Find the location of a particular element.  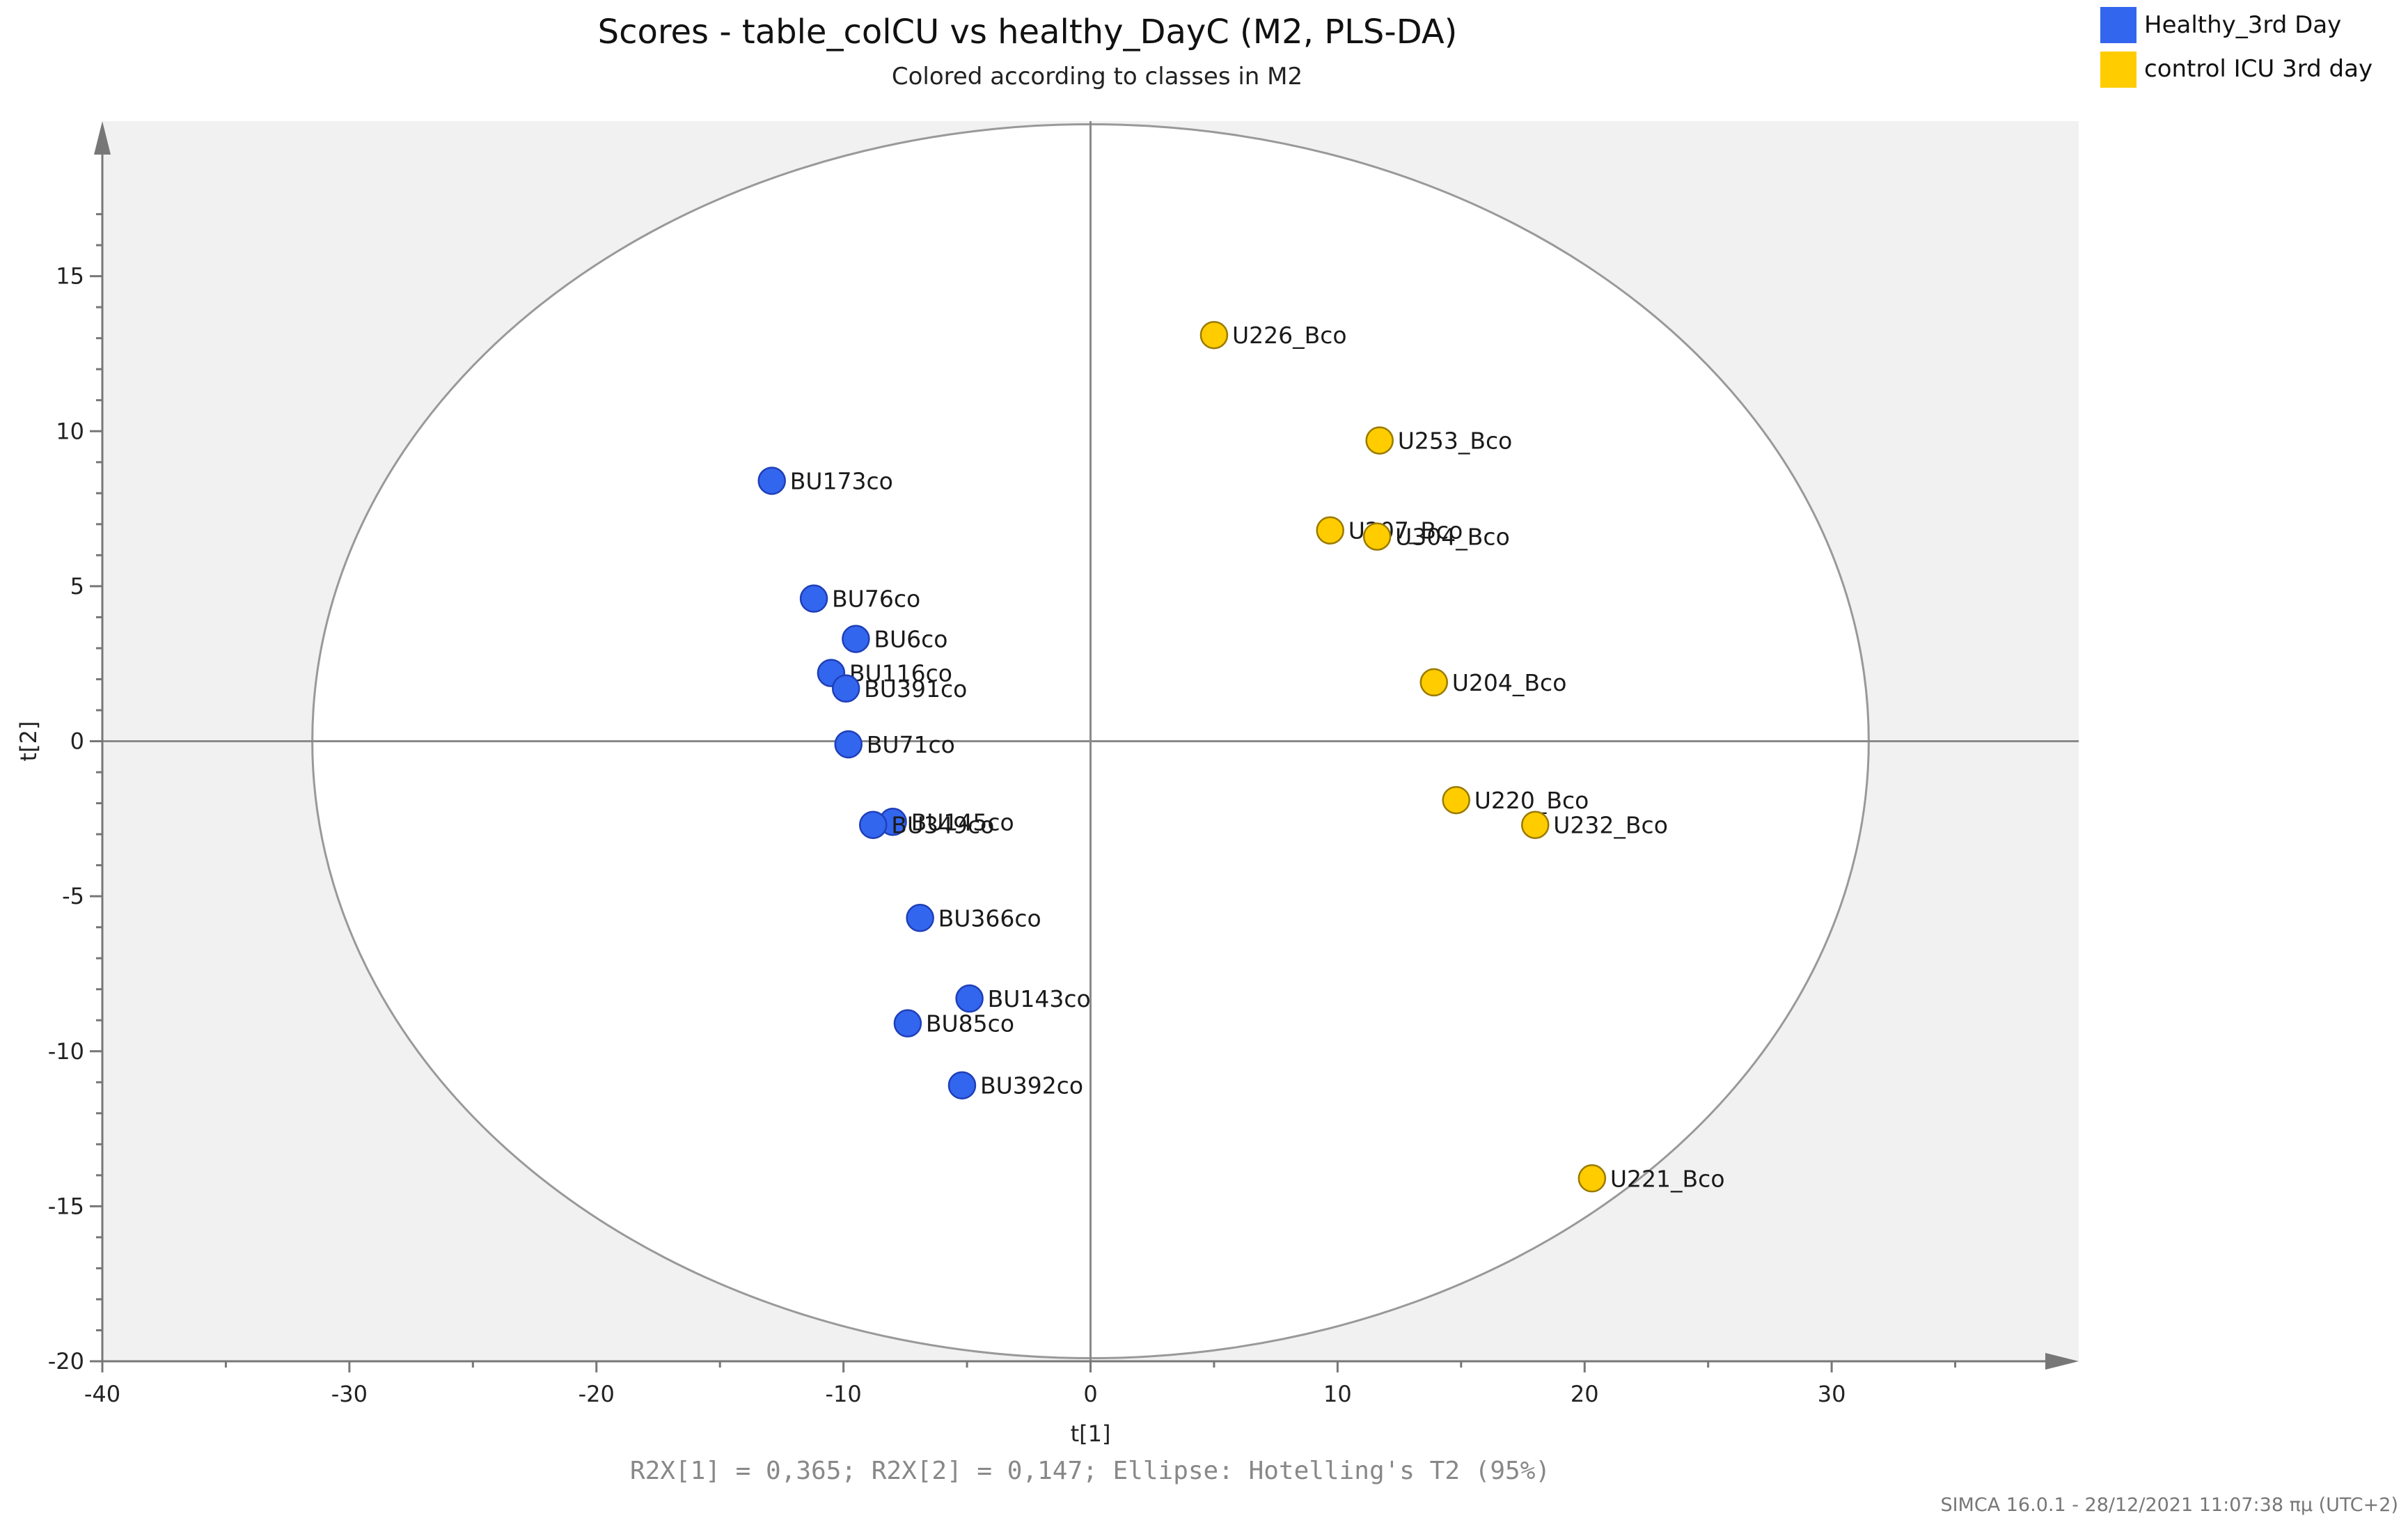

point-label-bu173co: BU173co is located at coordinates (841, 480).